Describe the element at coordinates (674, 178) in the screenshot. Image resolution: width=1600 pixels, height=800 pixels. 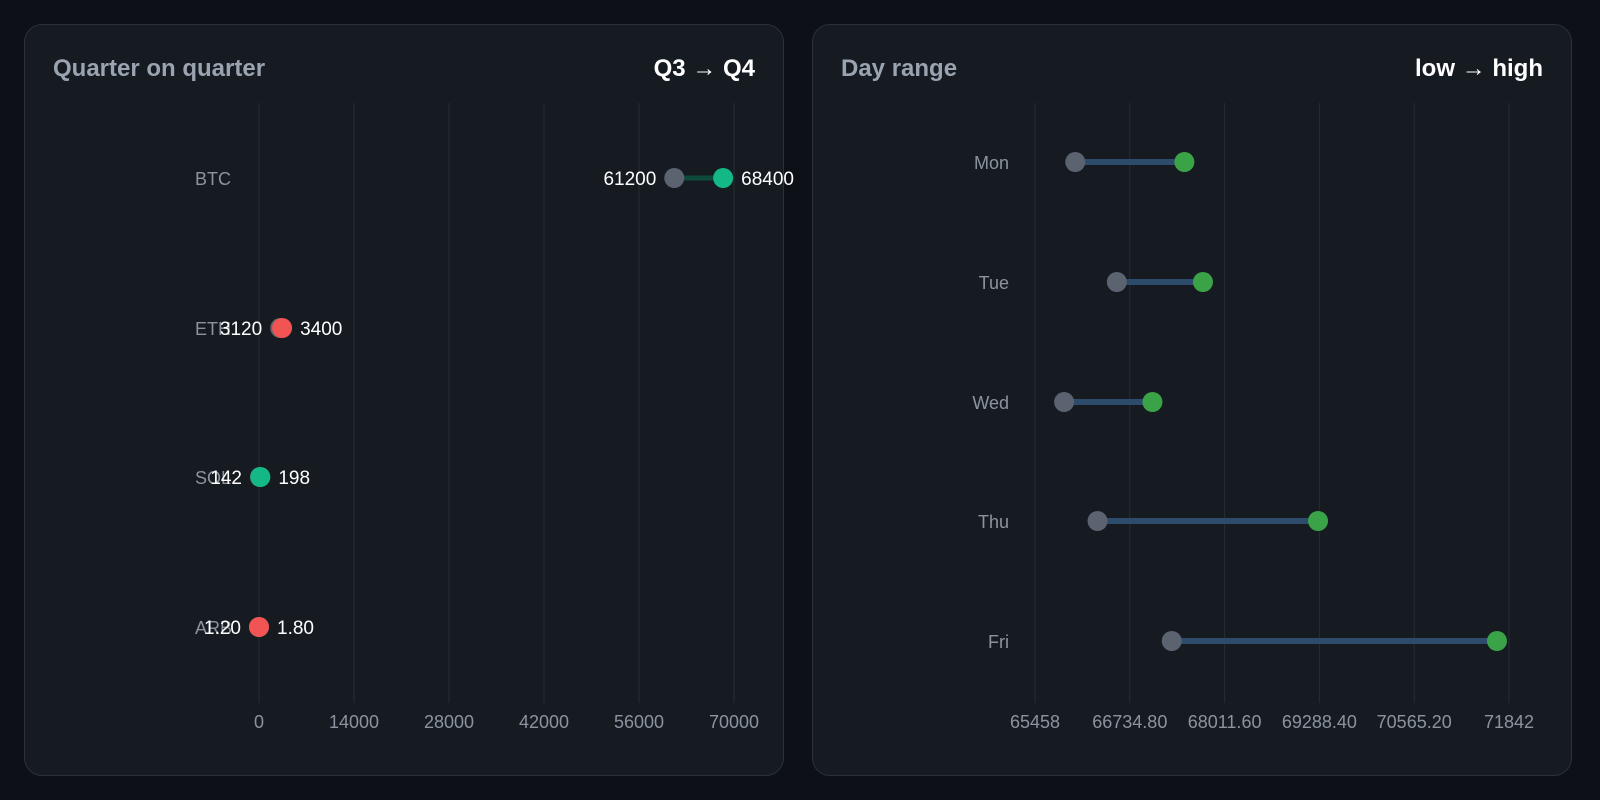
I see `start-value-dot` at that location.